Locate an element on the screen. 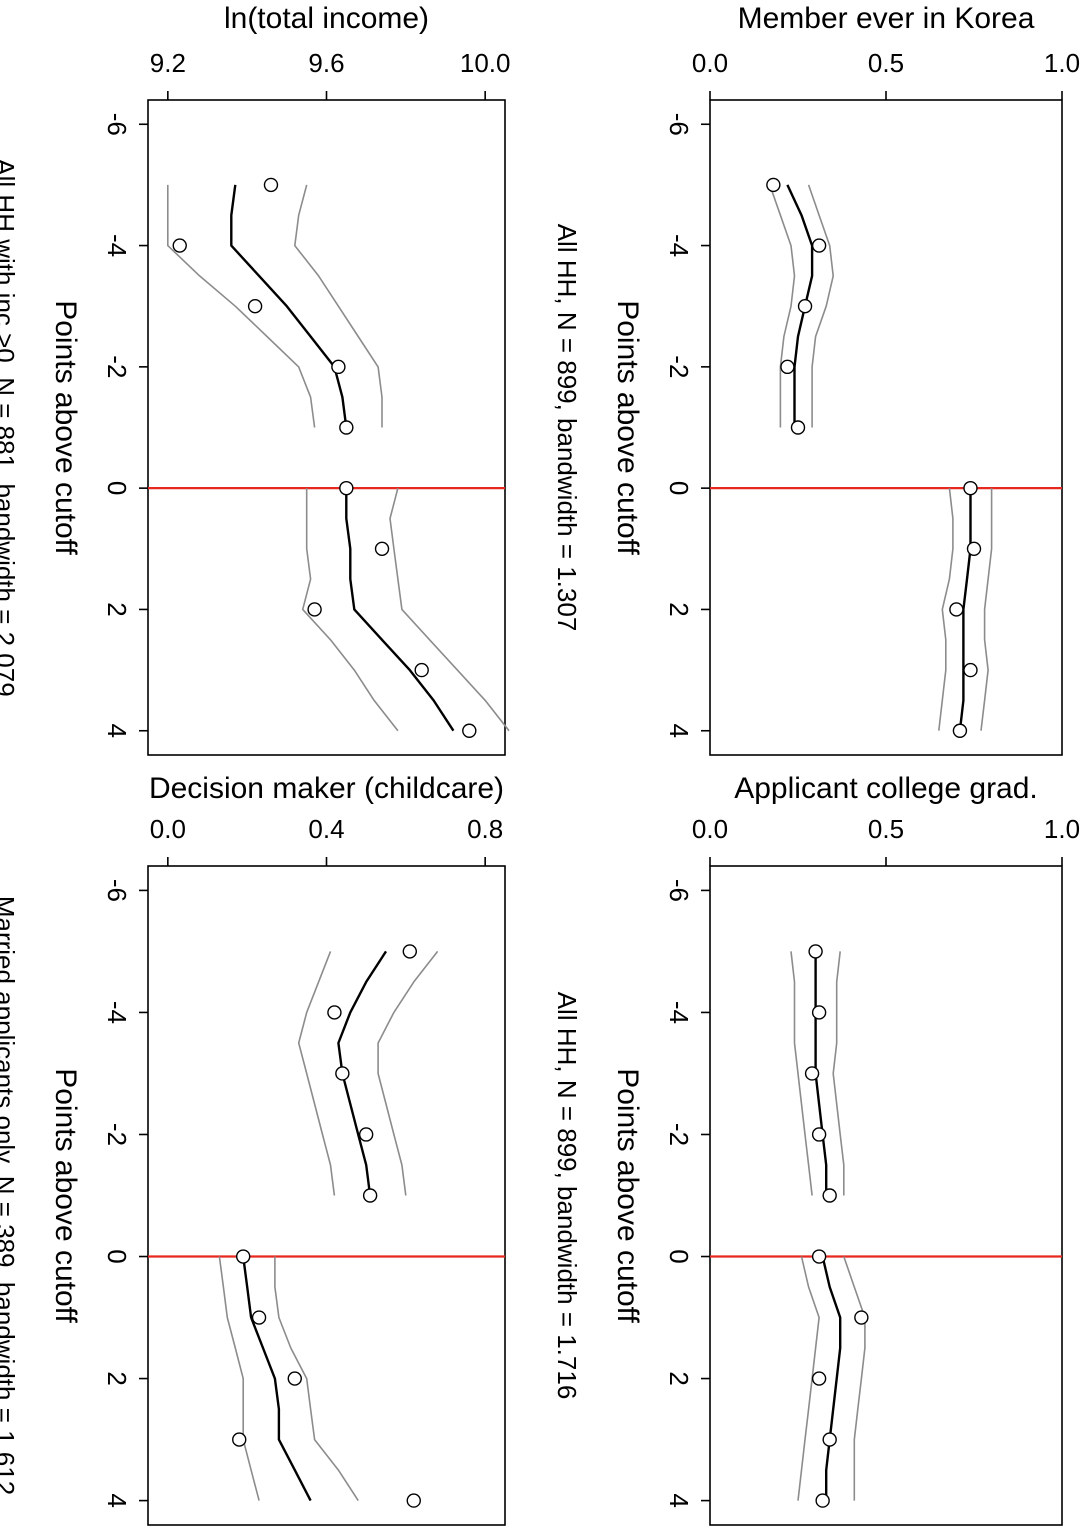 The height and width of the screenshot is (1539, 1092). y-tick-label: 9.6 is located at coordinates (326, 63).